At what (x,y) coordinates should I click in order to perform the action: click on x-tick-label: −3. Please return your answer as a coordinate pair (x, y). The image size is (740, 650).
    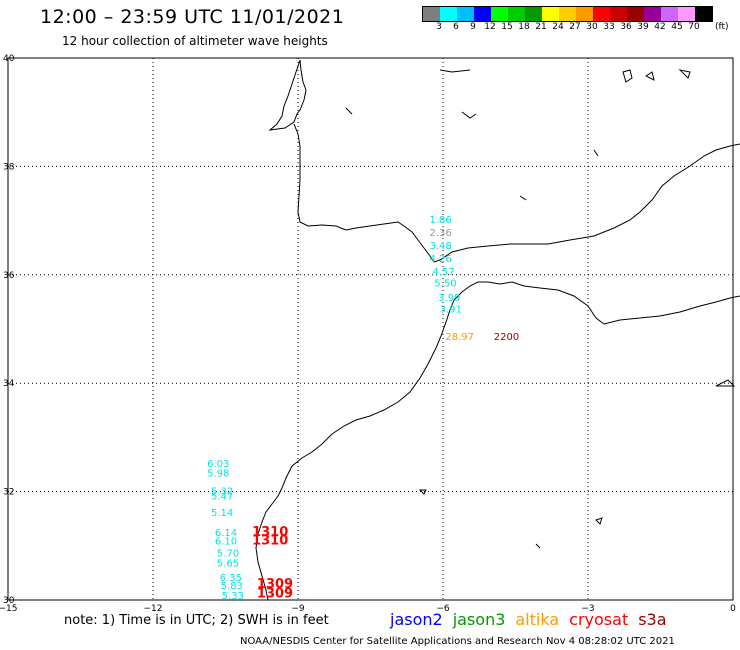
    Looking at the image, I should click on (587, 609).